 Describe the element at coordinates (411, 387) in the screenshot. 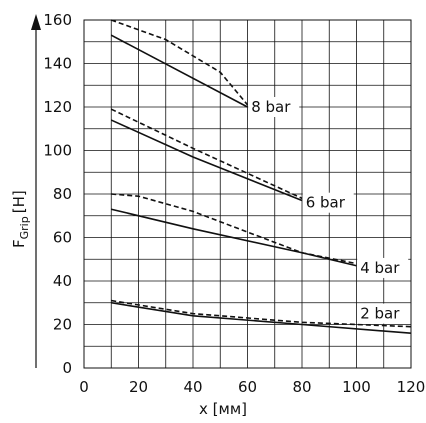

I see `x-tick-label: 120` at that location.